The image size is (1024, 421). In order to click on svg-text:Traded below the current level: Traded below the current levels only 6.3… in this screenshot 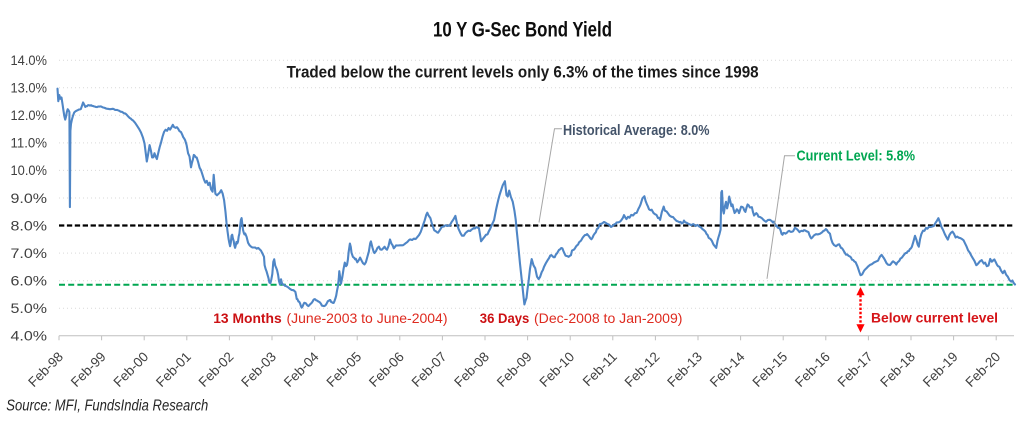, I will do `click(523, 73)`.